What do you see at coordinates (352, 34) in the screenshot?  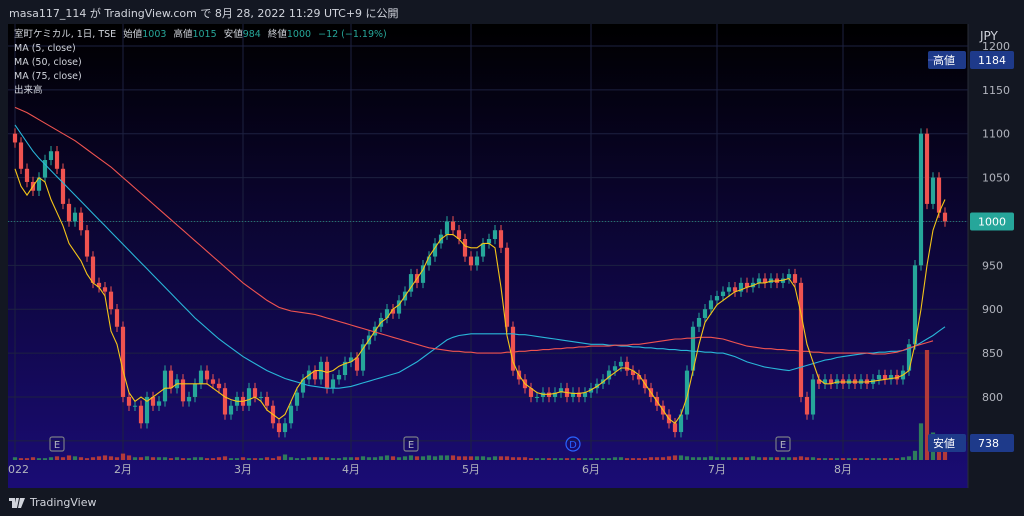 I see `change-value: −12 (−1.19%)` at bounding box center [352, 34].